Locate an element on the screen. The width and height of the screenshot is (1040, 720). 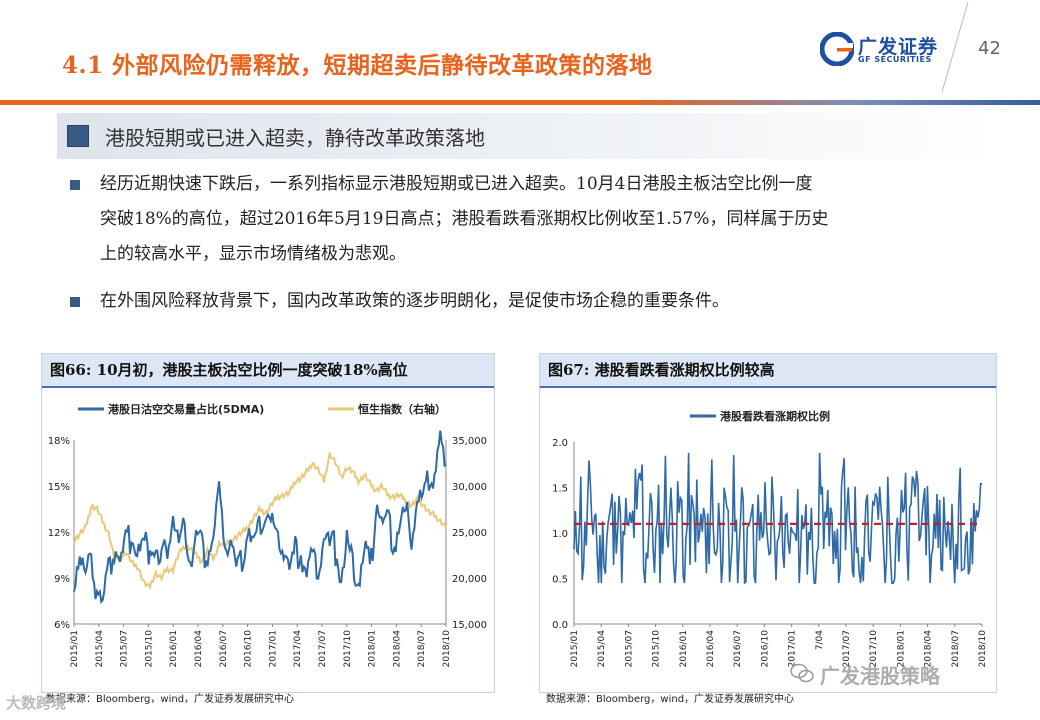
corner-watermark: 大数跨境 is located at coordinates (36, 703).